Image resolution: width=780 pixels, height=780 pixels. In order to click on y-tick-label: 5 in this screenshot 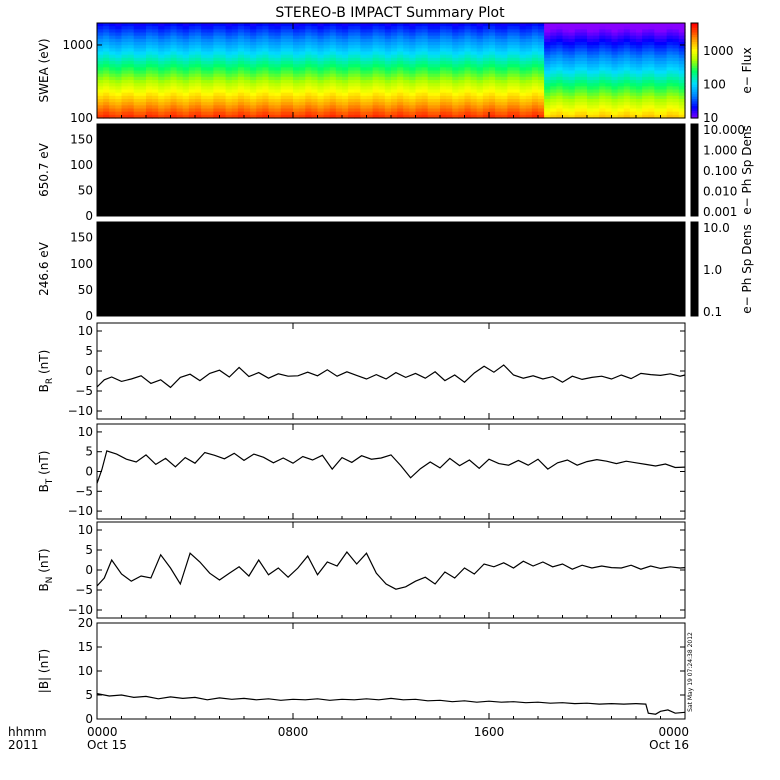, I will do `click(89, 550)`.